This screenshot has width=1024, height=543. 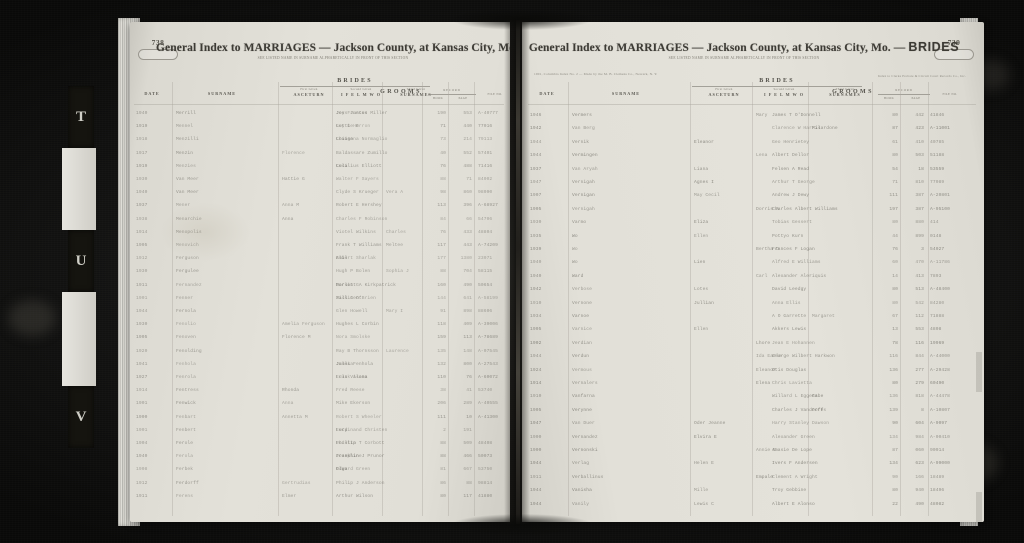 I want to click on cell-page: 279, so click(x=919, y=383).